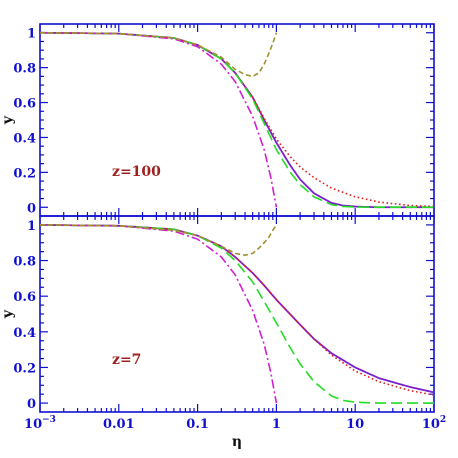  Describe the element at coordinates (136, 172) in the screenshot. I see `panel-annotation: z=100` at that location.